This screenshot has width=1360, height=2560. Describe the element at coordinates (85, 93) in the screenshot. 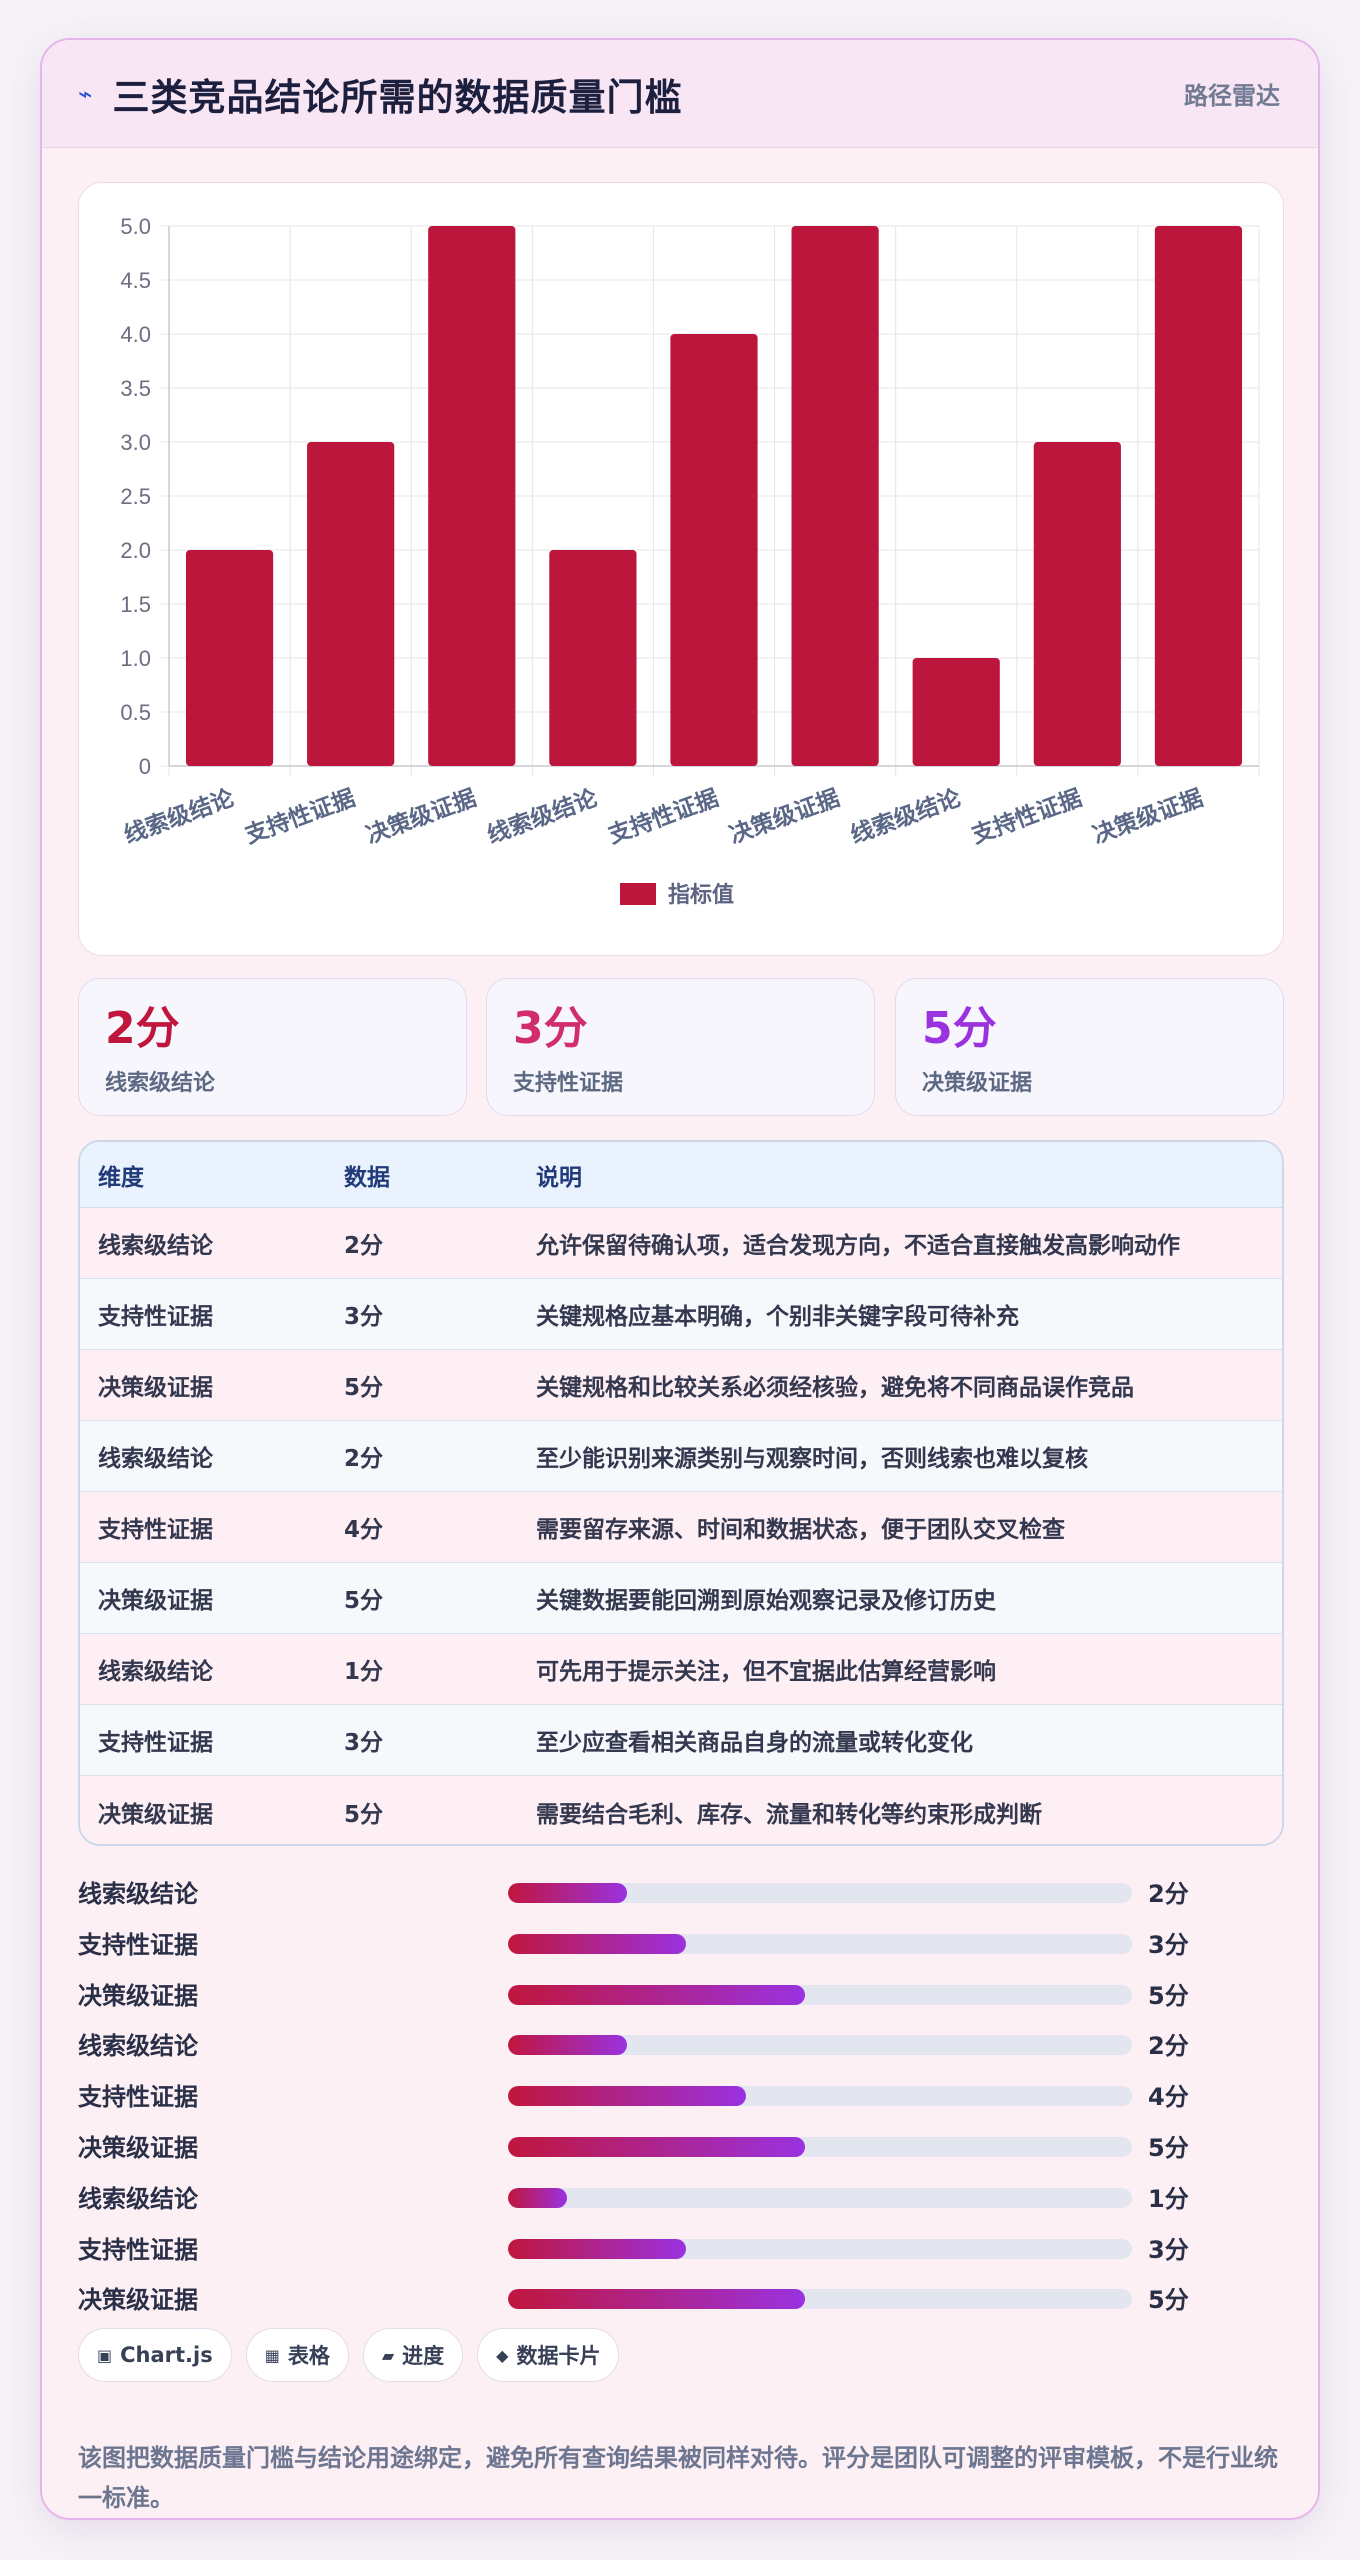

I see `bolt-icon: ⌁` at that location.